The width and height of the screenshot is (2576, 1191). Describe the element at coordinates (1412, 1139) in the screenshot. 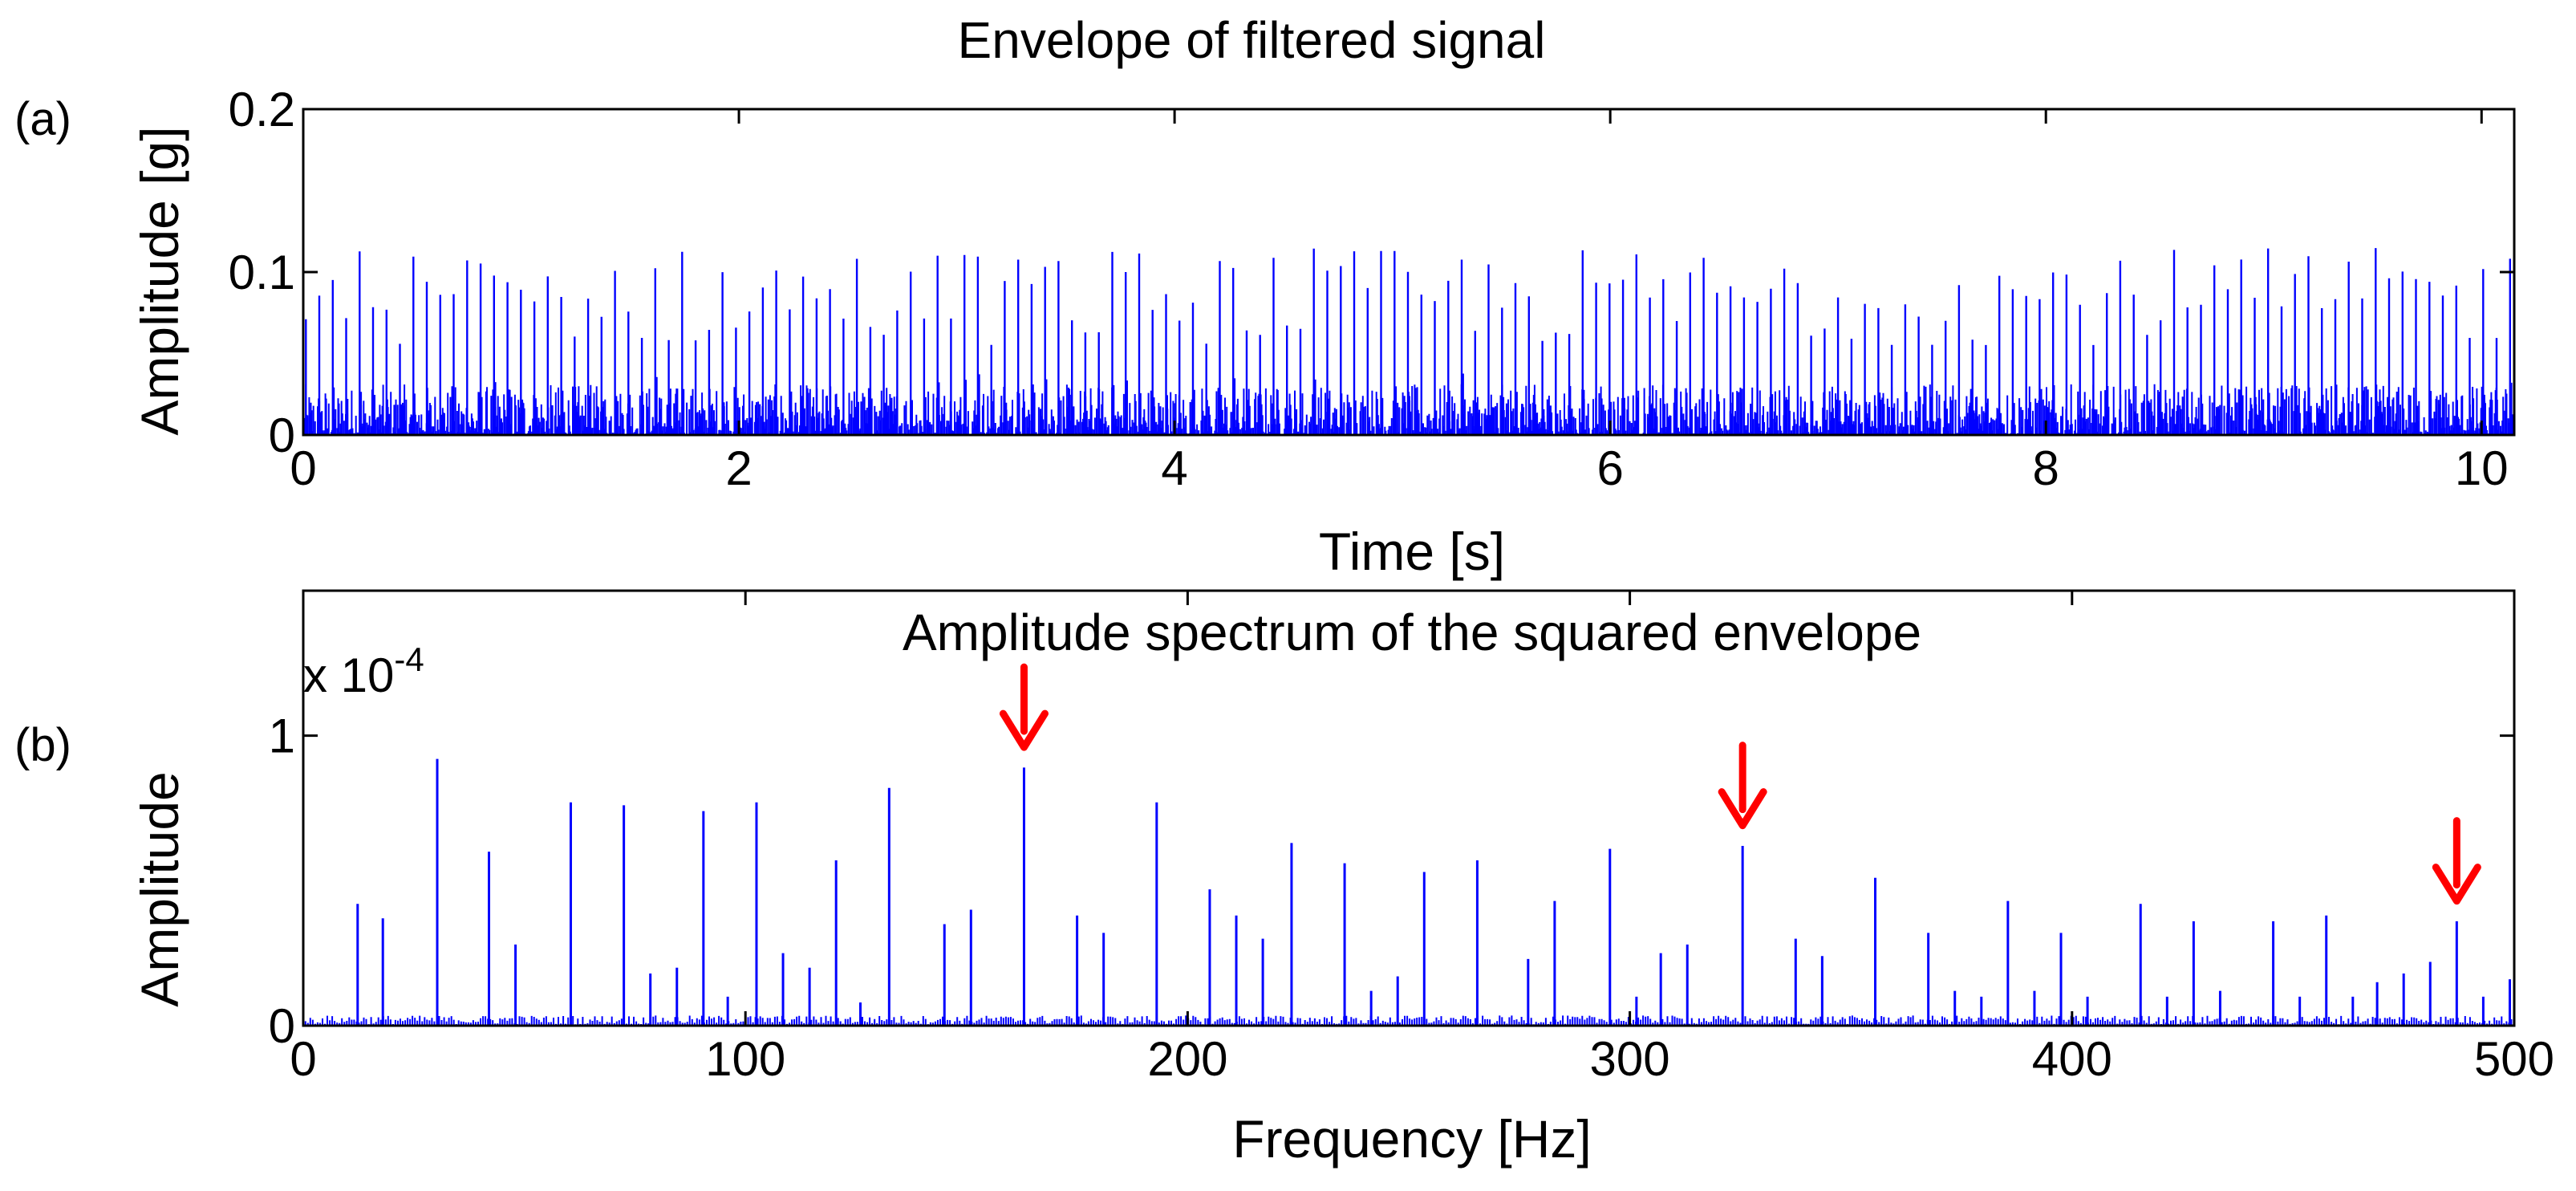

I see `chart-b-xlabel: Frequency [Hz]` at that location.